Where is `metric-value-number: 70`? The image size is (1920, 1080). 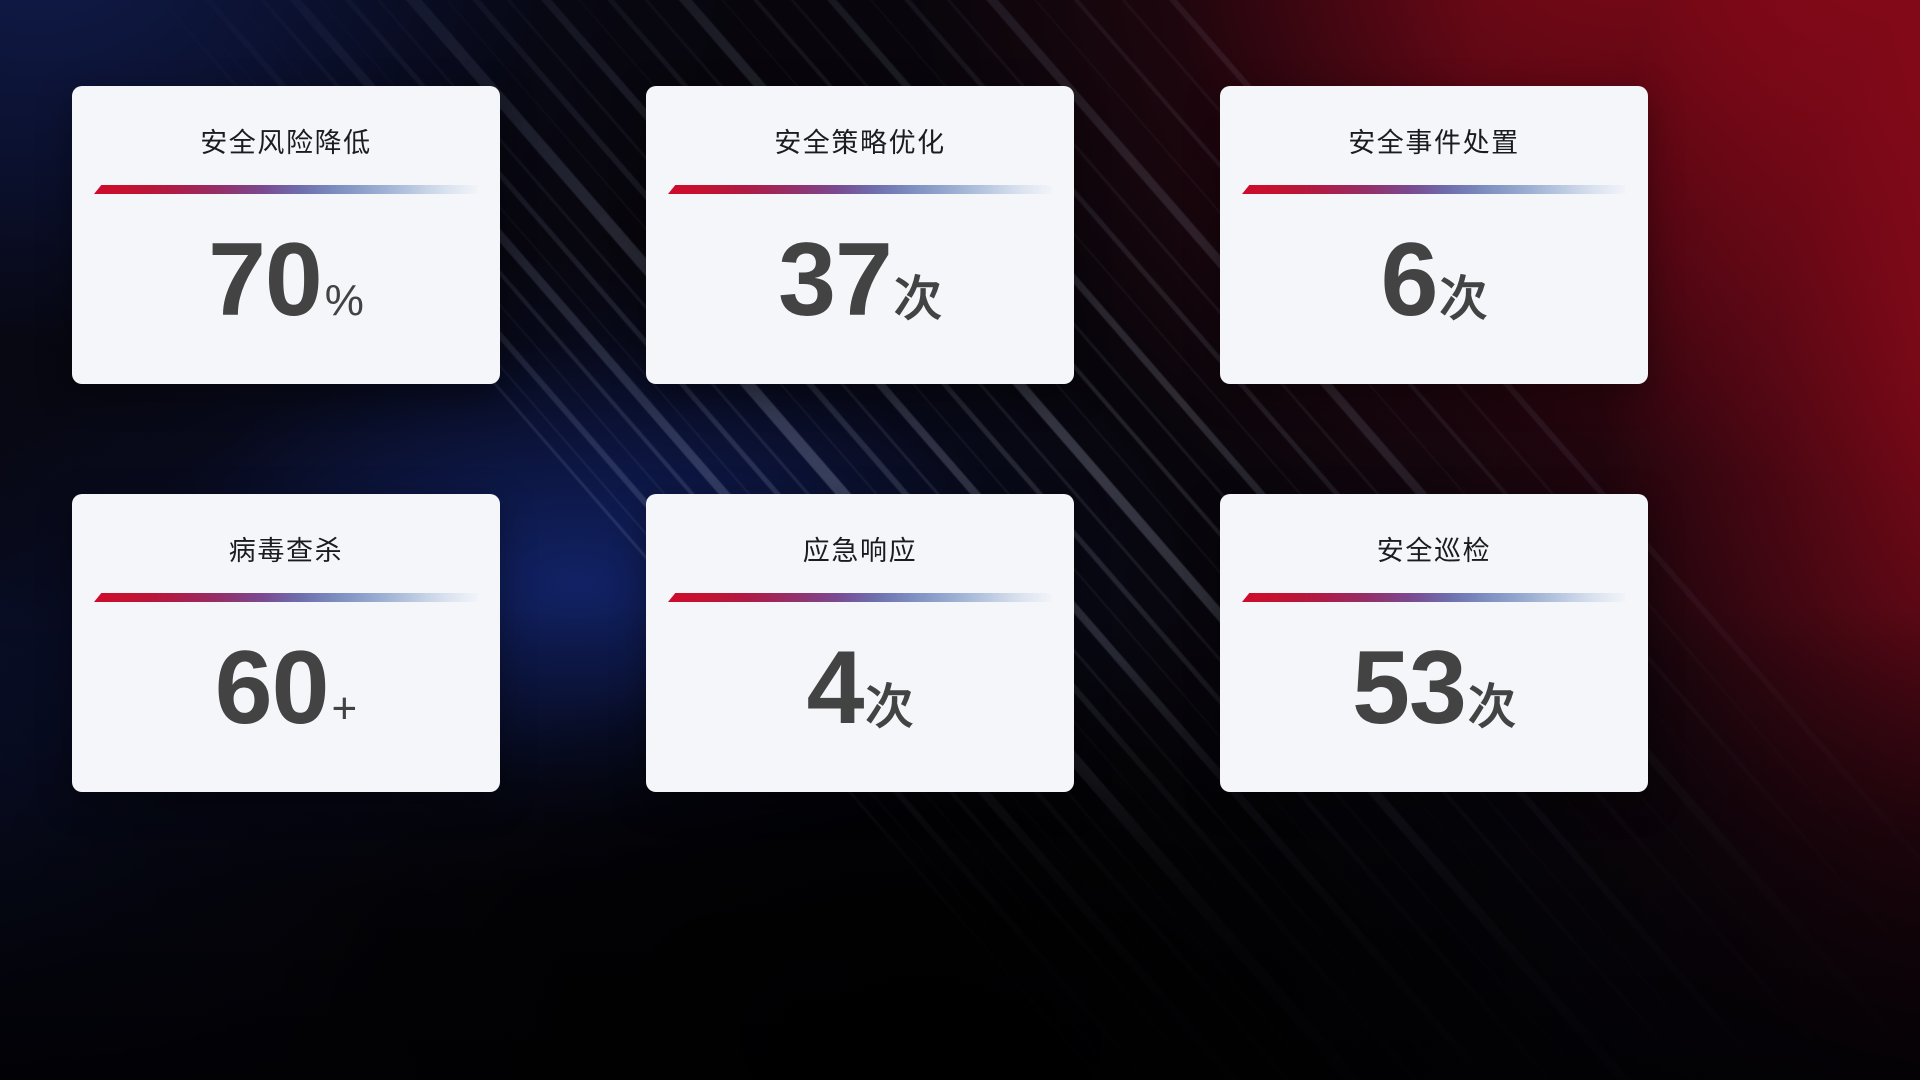
metric-value-number: 70 is located at coordinates (265, 280).